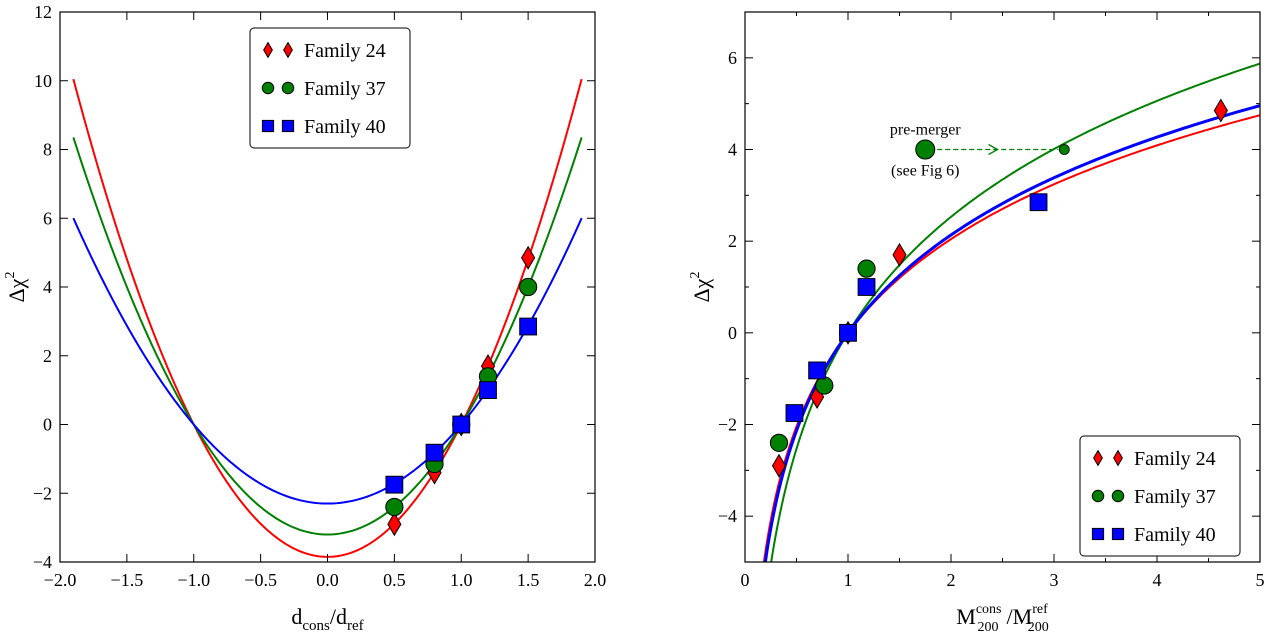 This screenshot has width=1278, height=638. Describe the element at coordinates (727, 516) in the screenshot. I see `y-tick-label: −4` at that location.